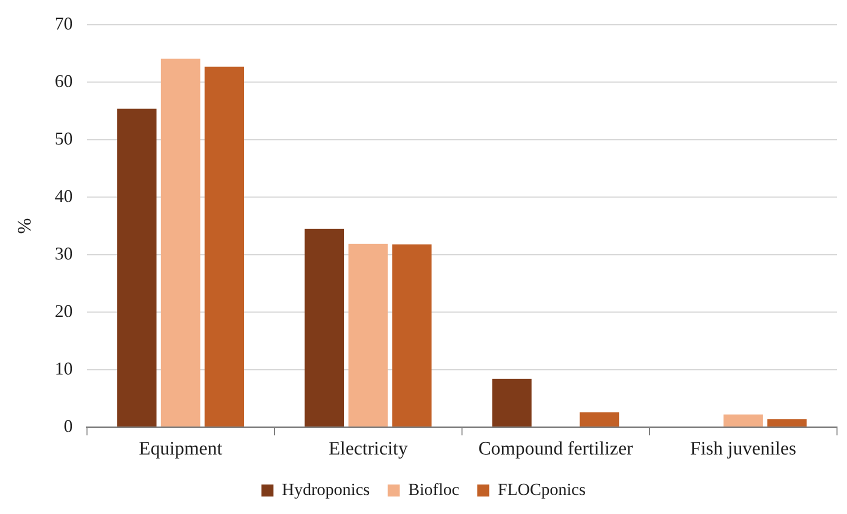 Image resolution: width=847 pixels, height=514 pixels. I want to click on legend-label: Biofloc, so click(434, 489).